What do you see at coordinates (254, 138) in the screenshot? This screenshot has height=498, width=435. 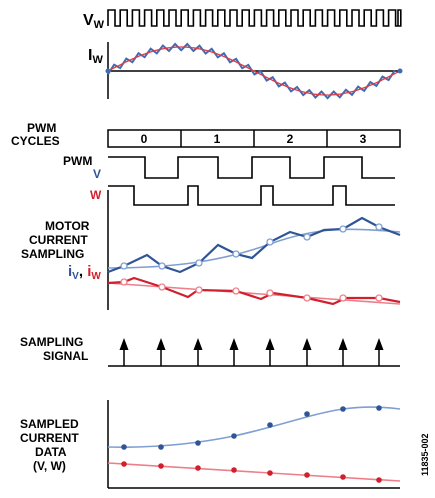 I see `pwm-cycle-boxes: 0 1 2 3` at bounding box center [254, 138].